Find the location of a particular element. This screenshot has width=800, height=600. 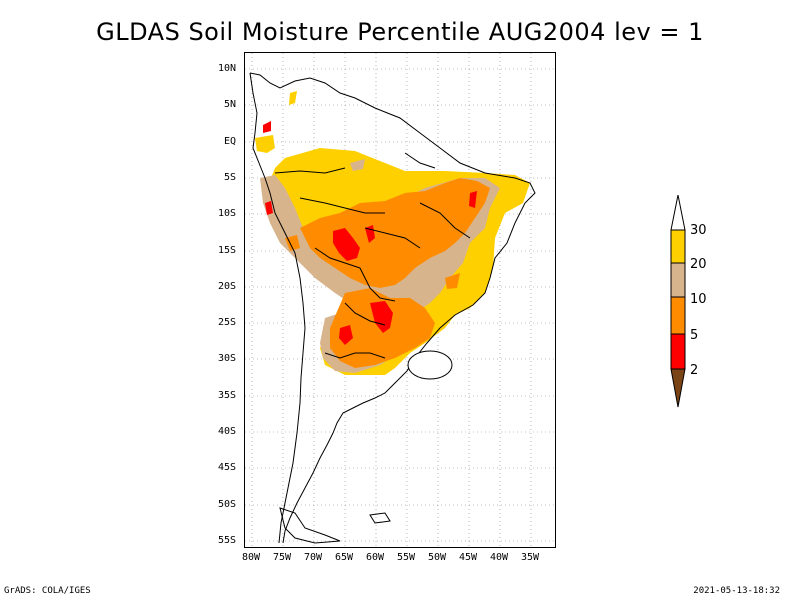

lon-label-65w: 65W is located at coordinates (344, 557).